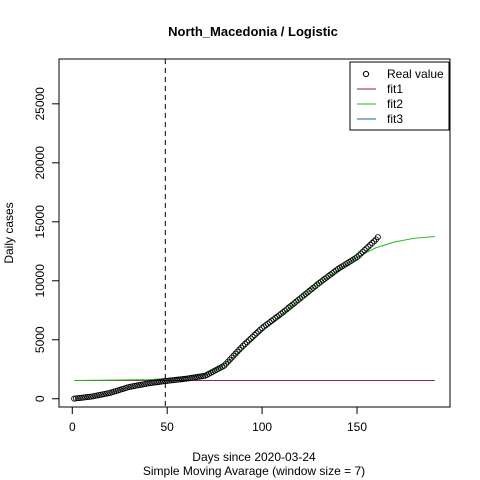 The width and height of the screenshot is (480, 480). What do you see at coordinates (253, 31) in the screenshot?
I see `chart-title: North_Macedonia / Logistic` at bounding box center [253, 31].